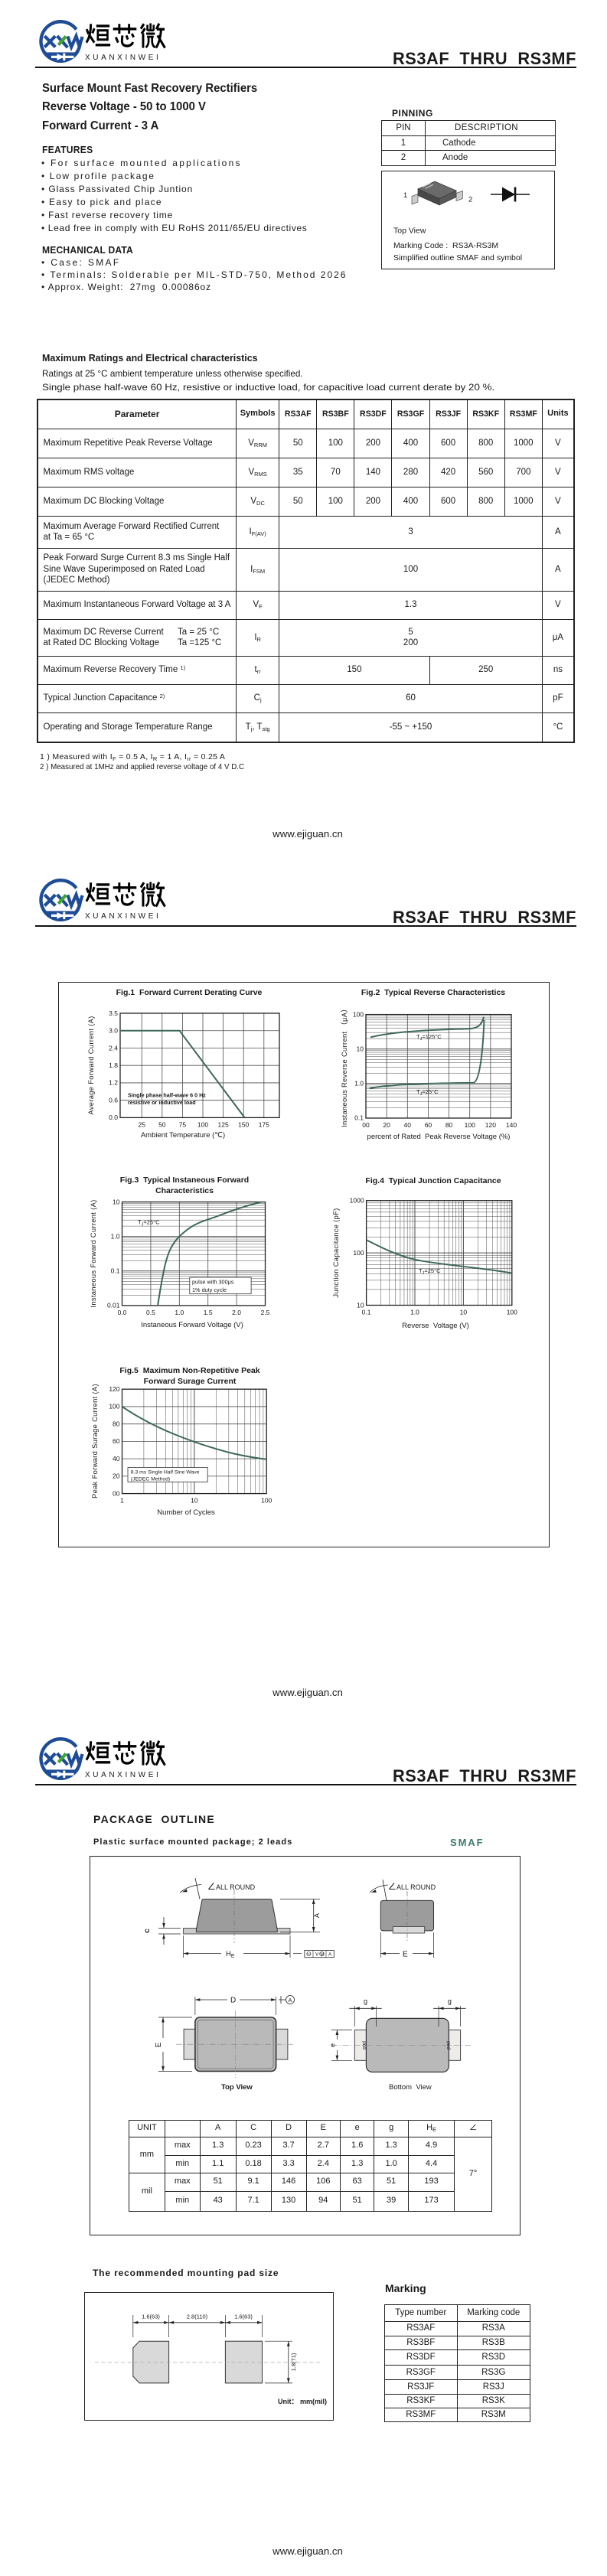 Image resolution: width=607 pixels, height=2576 pixels. I want to click on svg-text: Number of Cycles, so click(186, 1513).